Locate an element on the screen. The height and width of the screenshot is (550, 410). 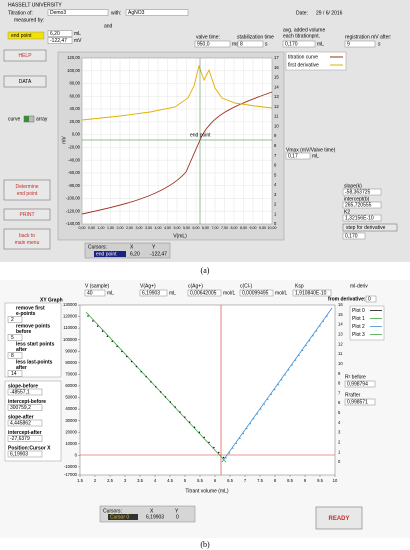
button-label: end point is located at coordinates (27, 194).